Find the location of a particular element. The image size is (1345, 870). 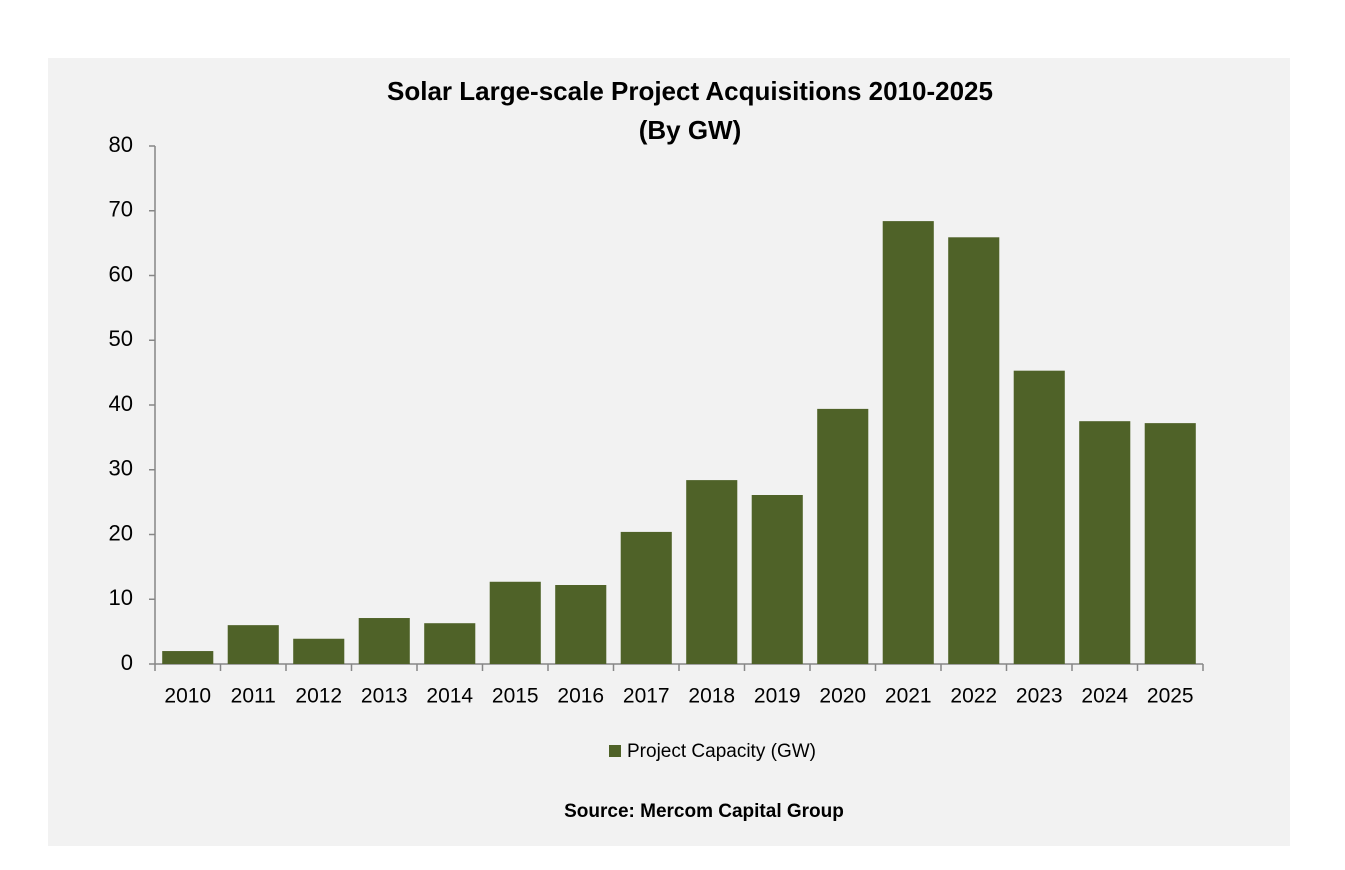

x-tick-label: 2016 is located at coordinates (580, 696).